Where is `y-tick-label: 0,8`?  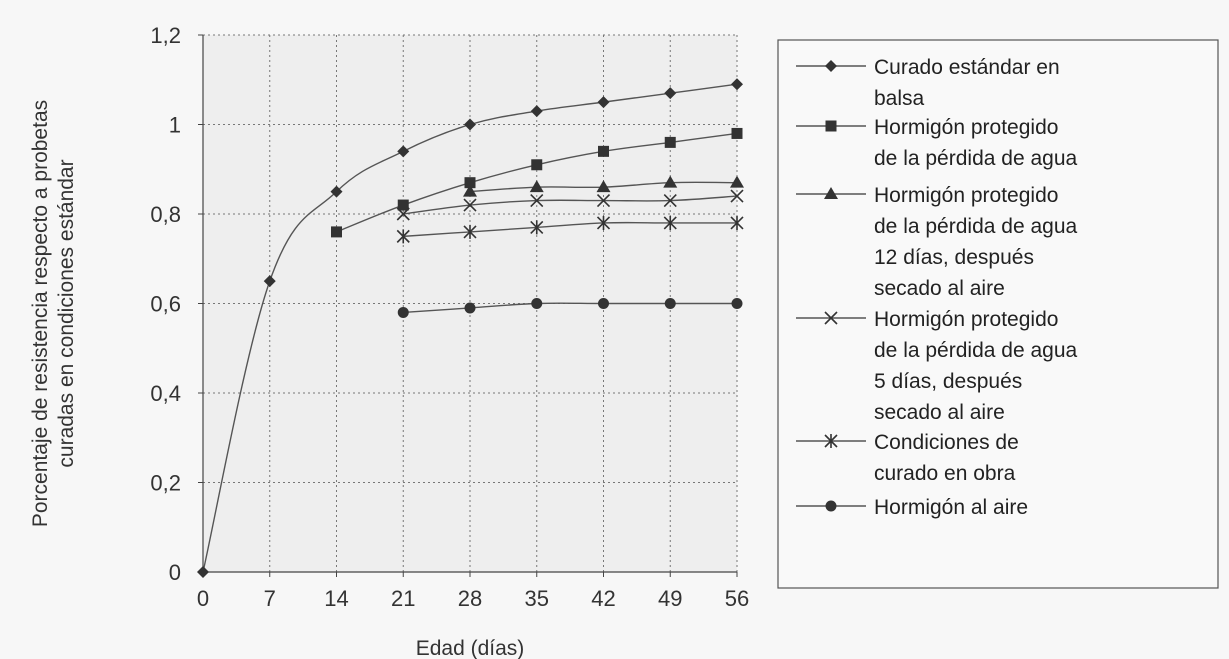
y-tick-label: 0,8 is located at coordinates (165, 214).